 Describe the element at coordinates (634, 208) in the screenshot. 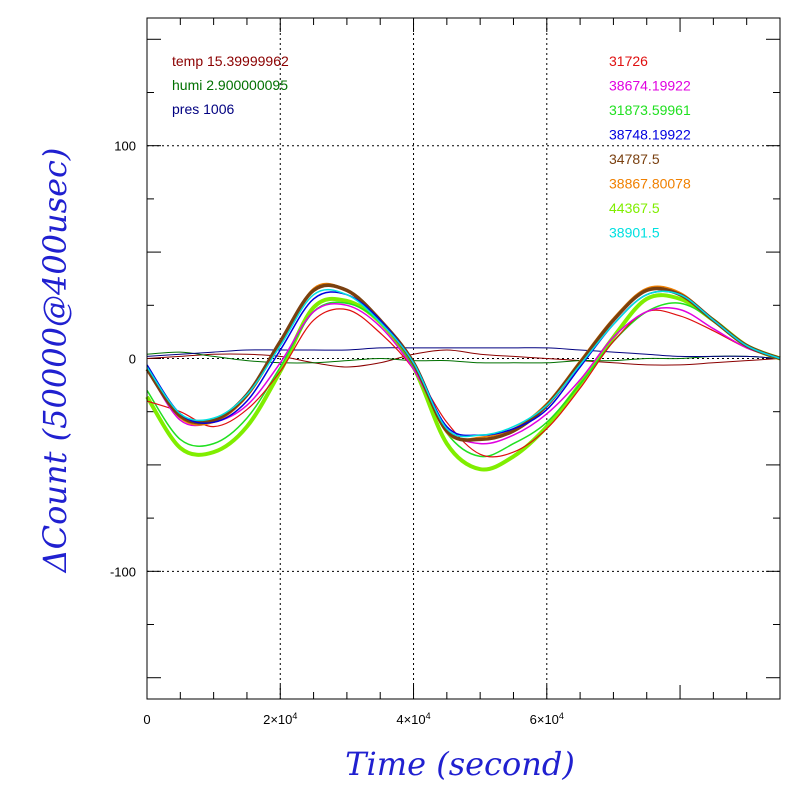

I see `legend-series-label: 44367.5` at that location.